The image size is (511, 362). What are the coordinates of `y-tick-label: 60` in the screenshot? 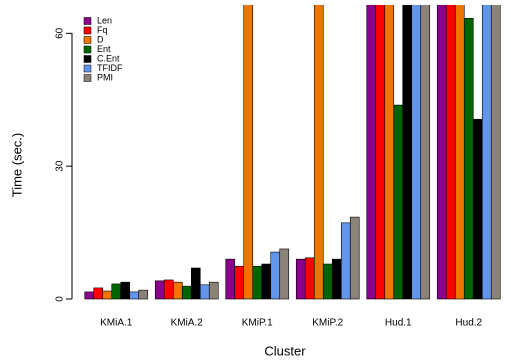 It's located at (60, 33).